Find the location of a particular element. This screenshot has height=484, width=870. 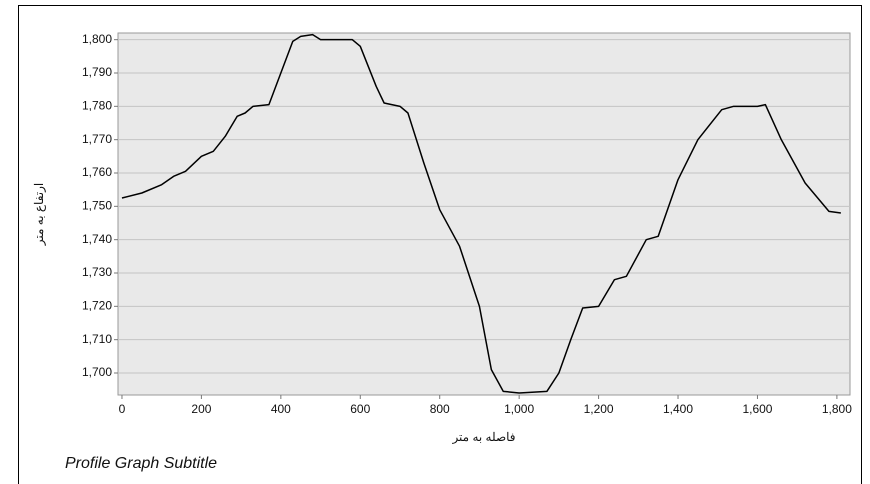

y-tick-label: 1,800 is located at coordinates (97, 39).